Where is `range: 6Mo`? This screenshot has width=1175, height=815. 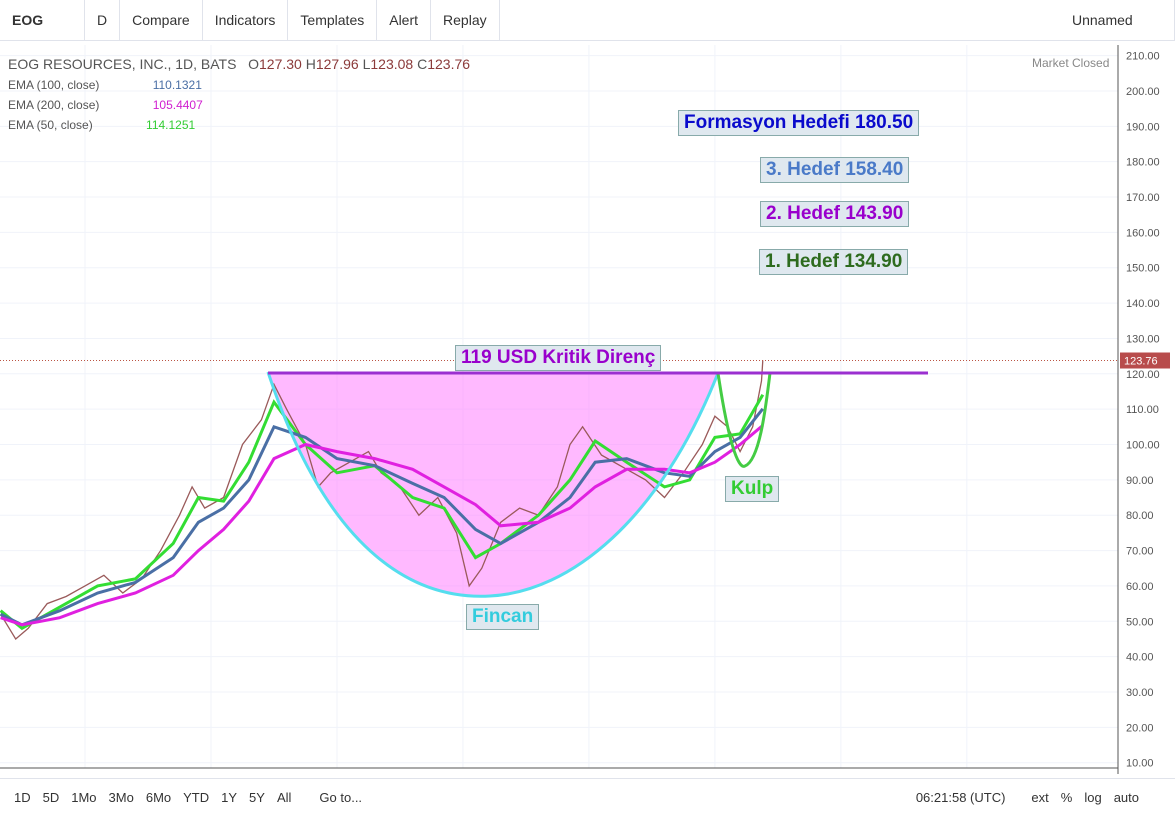 range: 6Mo is located at coordinates (158, 797).